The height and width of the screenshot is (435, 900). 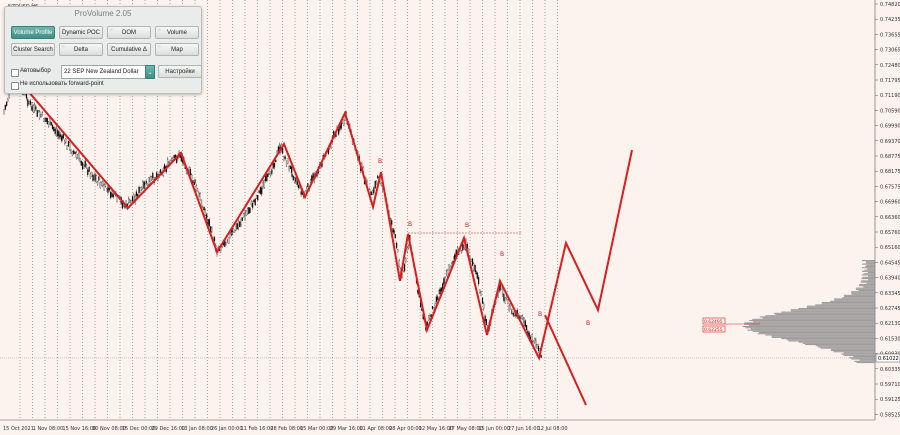 I want to click on forward-point-checkbox, so click(x=15, y=86).